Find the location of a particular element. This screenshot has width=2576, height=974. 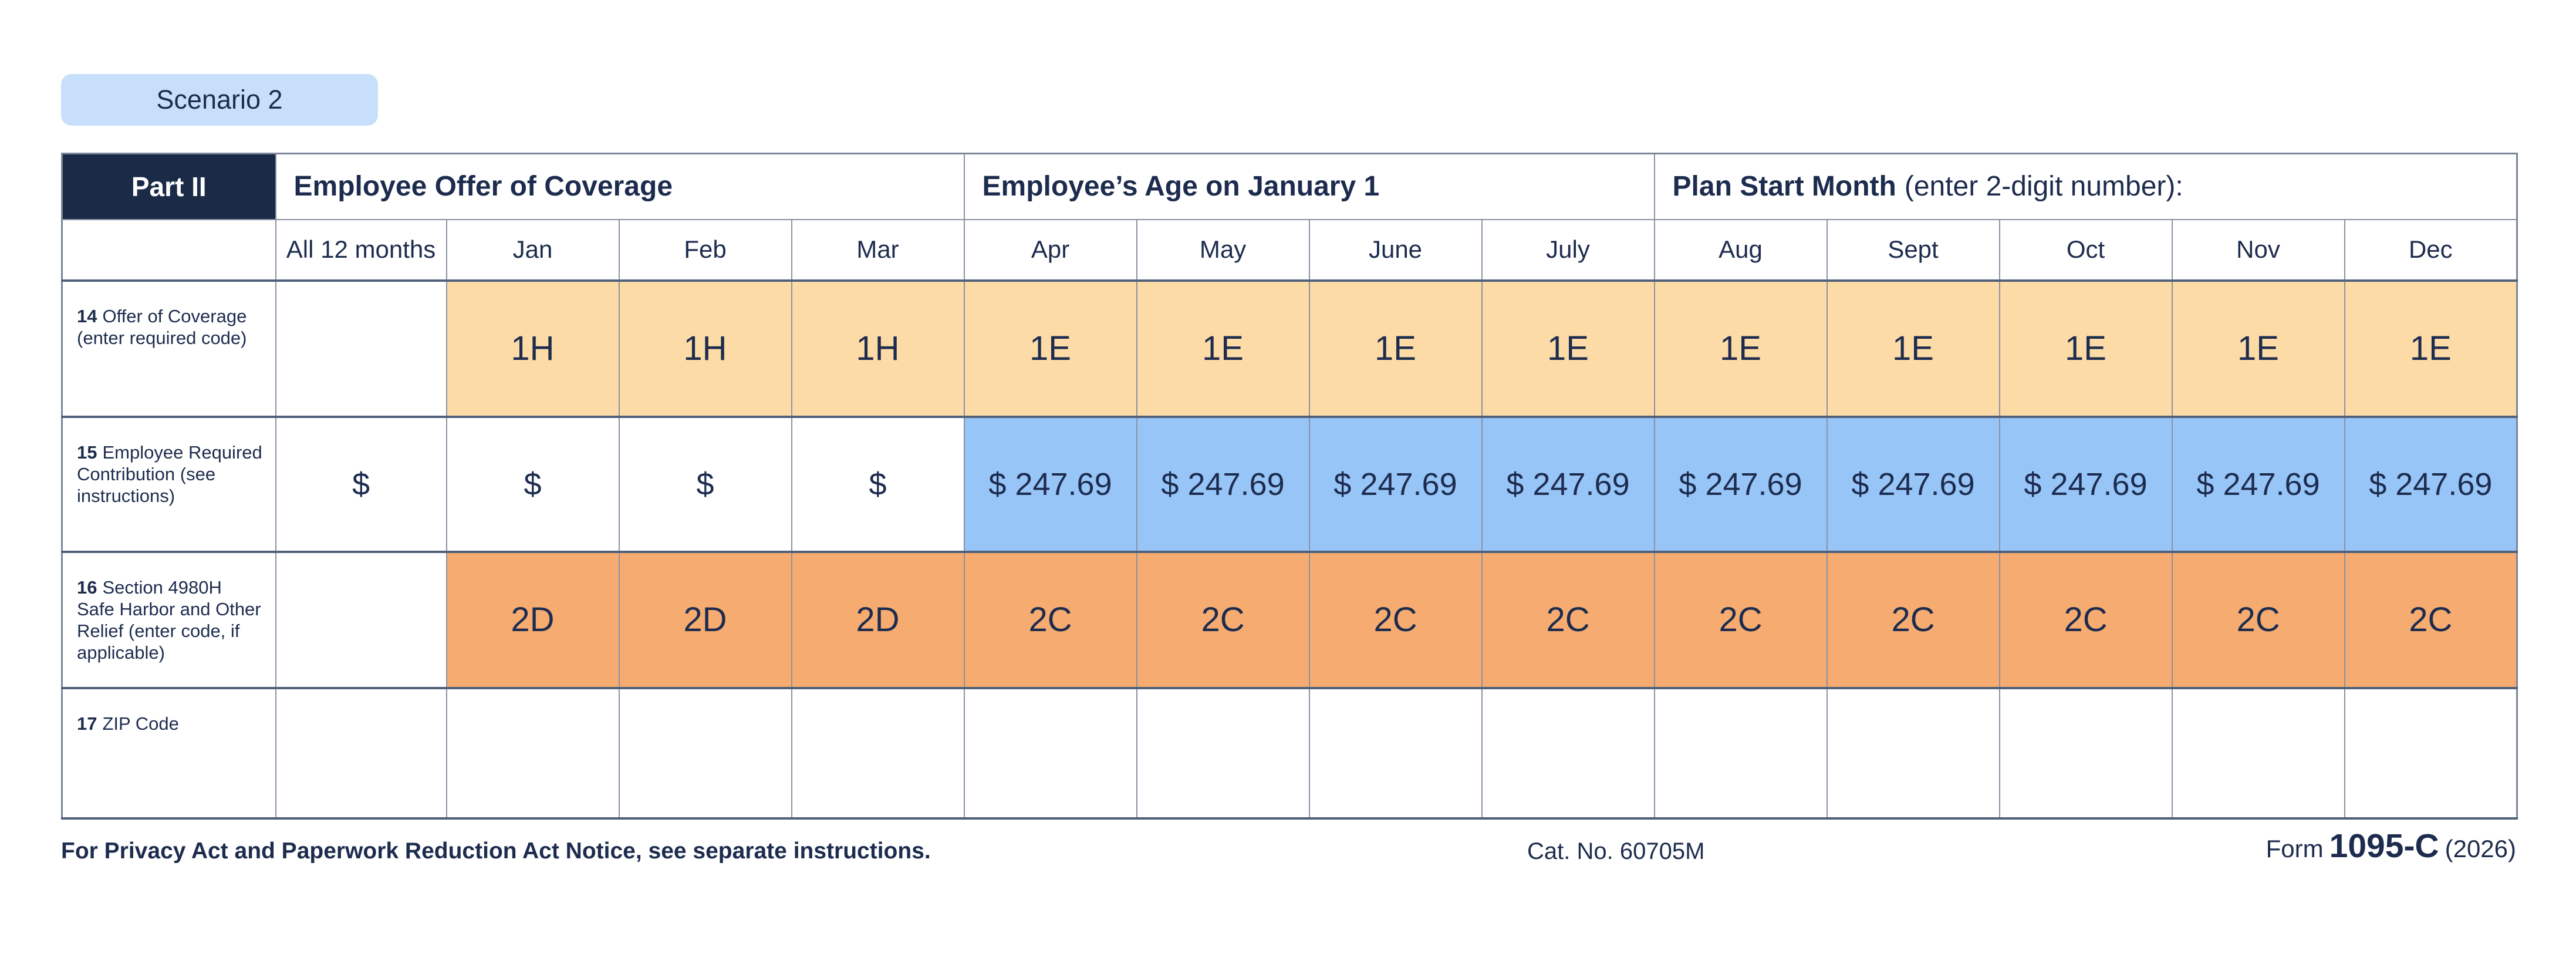

row-17-zip-code: 17 ZIP Code is located at coordinates (1289, 753).